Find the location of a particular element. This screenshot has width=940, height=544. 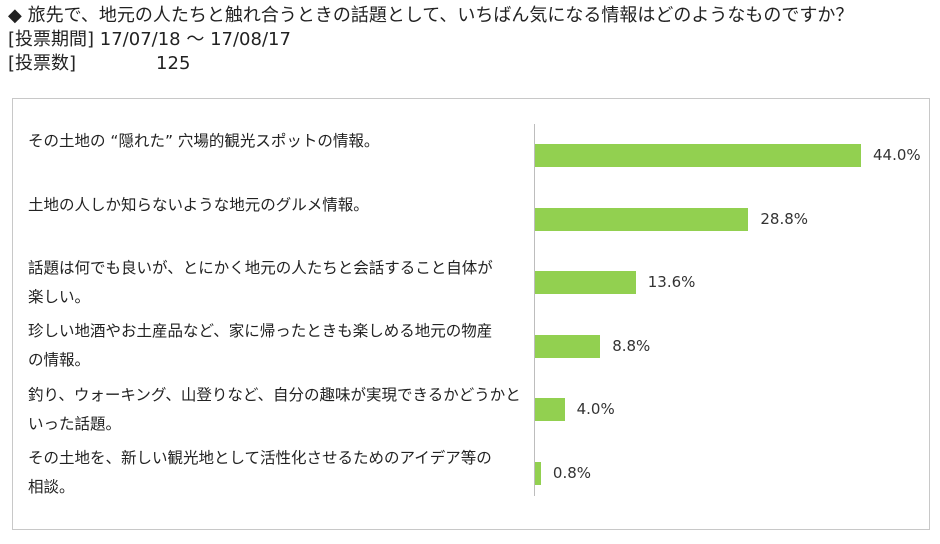

voting-period-label: [投票期間] is located at coordinates (51, 39).